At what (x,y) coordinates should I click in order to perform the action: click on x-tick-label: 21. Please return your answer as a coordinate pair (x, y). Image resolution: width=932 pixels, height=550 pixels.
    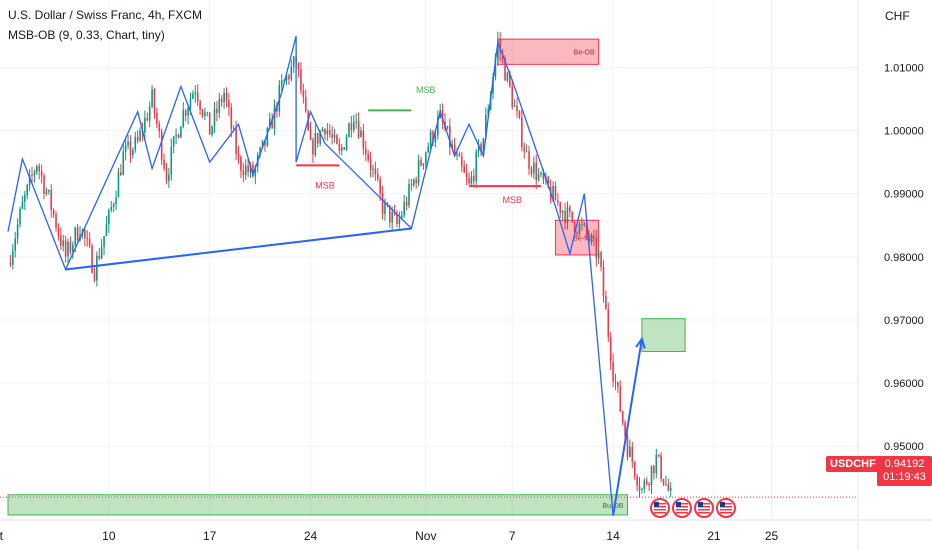
    Looking at the image, I should click on (714, 536).